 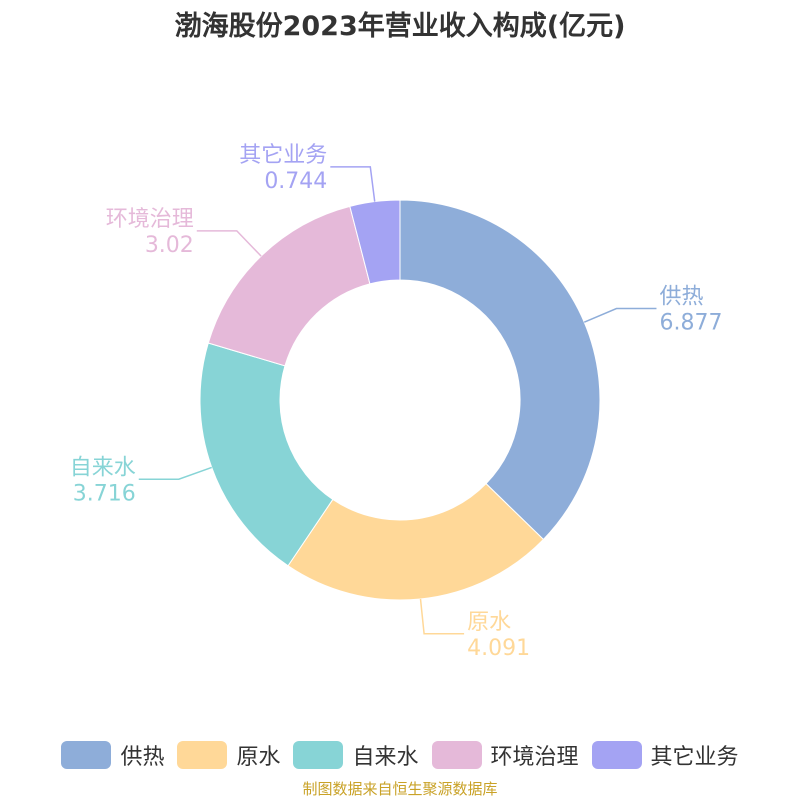 What do you see at coordinates (103, 467) in the screenshot?
I see `category-label-slice-3: 自来水` at bounding box center [103, 467].